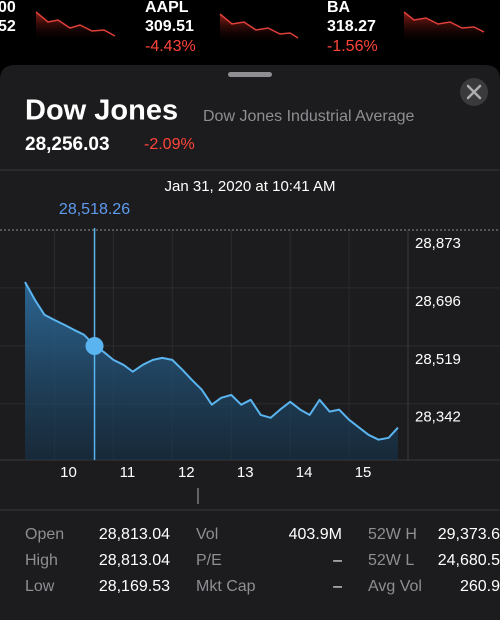 This screenshot has height=620, width=500. Describe the element at coordinates (308, 116) in the screenshot. I see `subtitle: Dow Jones Industrial Average` at that location.